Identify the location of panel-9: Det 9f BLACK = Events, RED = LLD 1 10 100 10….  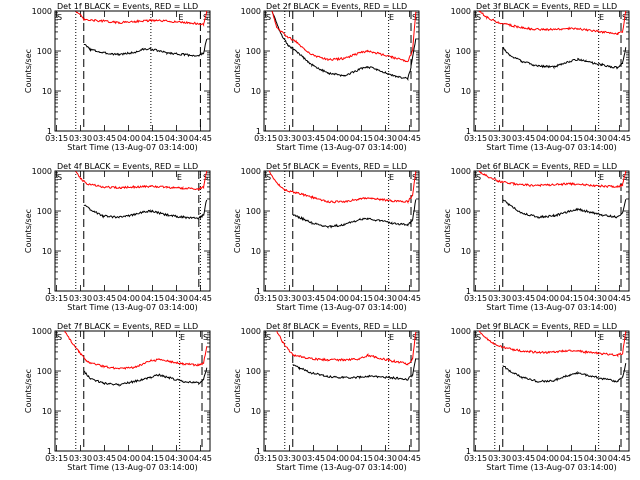
(537, 397).